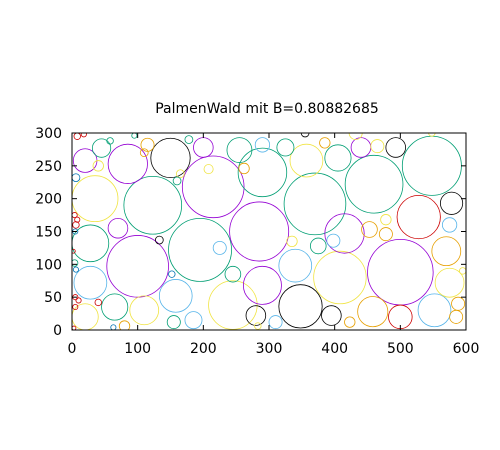  What do you see at coordinates (269, 349) in the screenshot?
I see `x-tick-label: 300` at bounding box center [269, 349].